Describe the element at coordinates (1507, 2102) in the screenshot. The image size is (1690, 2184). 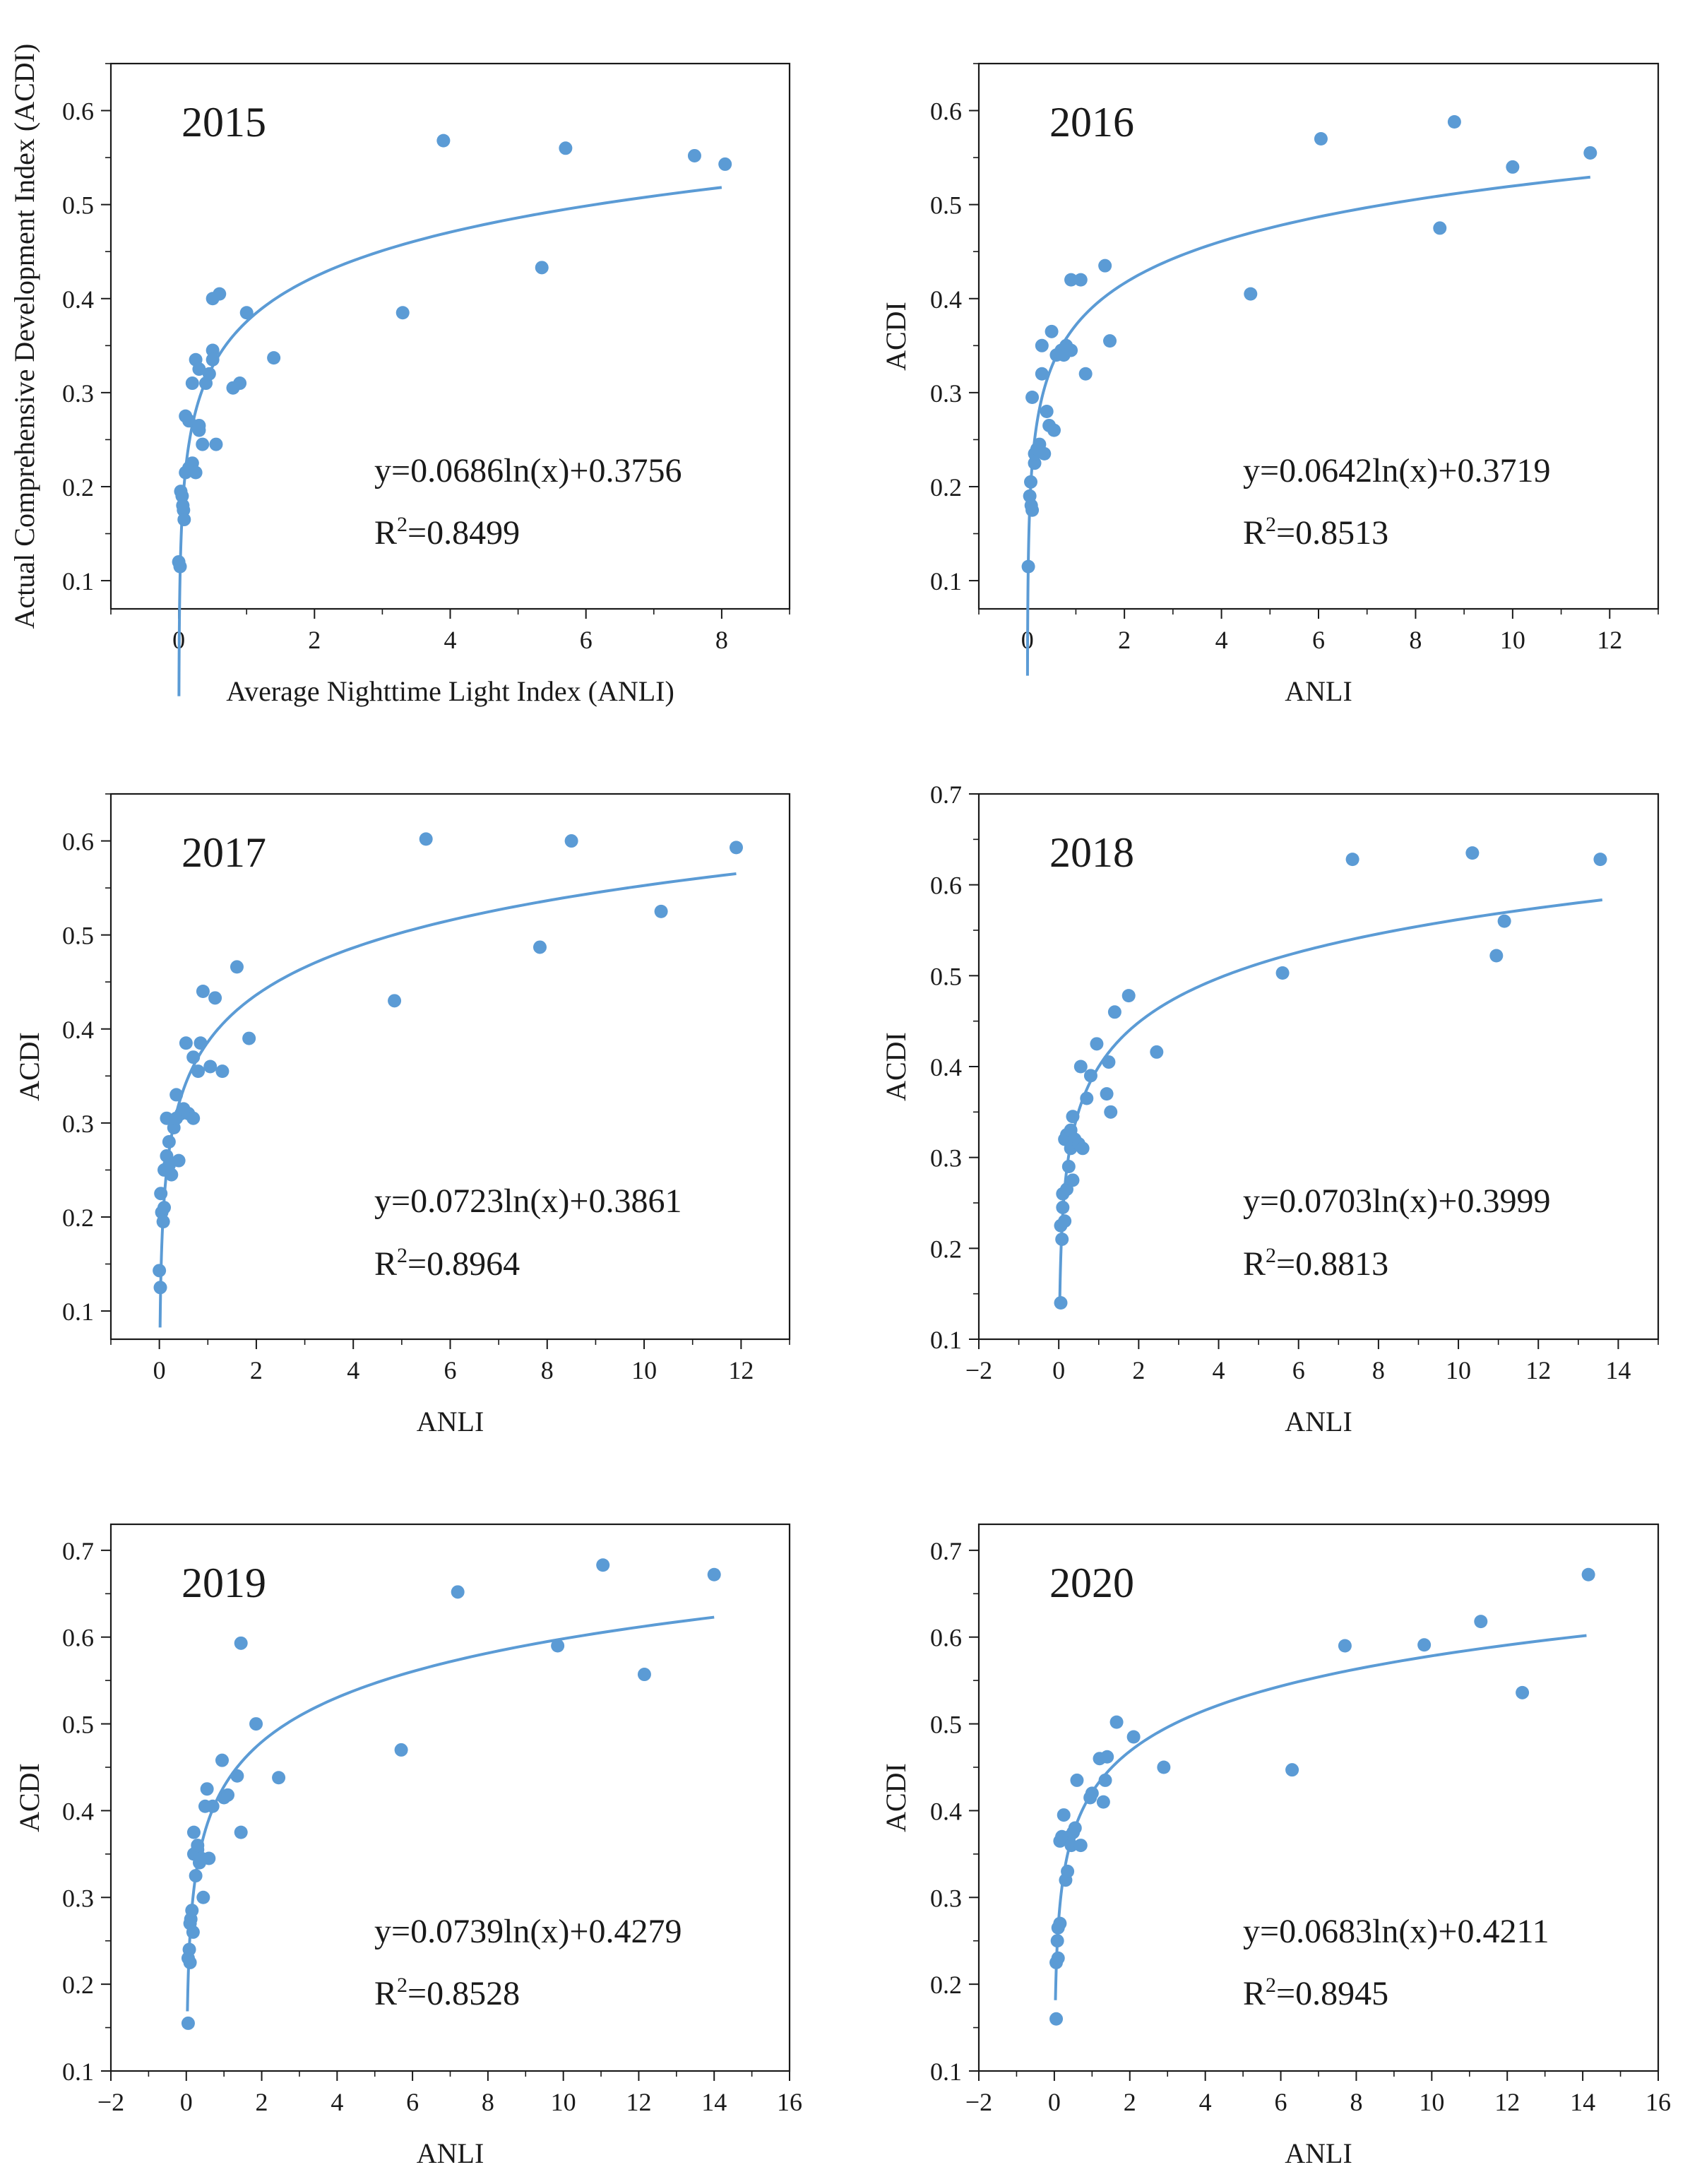
I see `x-tick-label: 12` at that location.